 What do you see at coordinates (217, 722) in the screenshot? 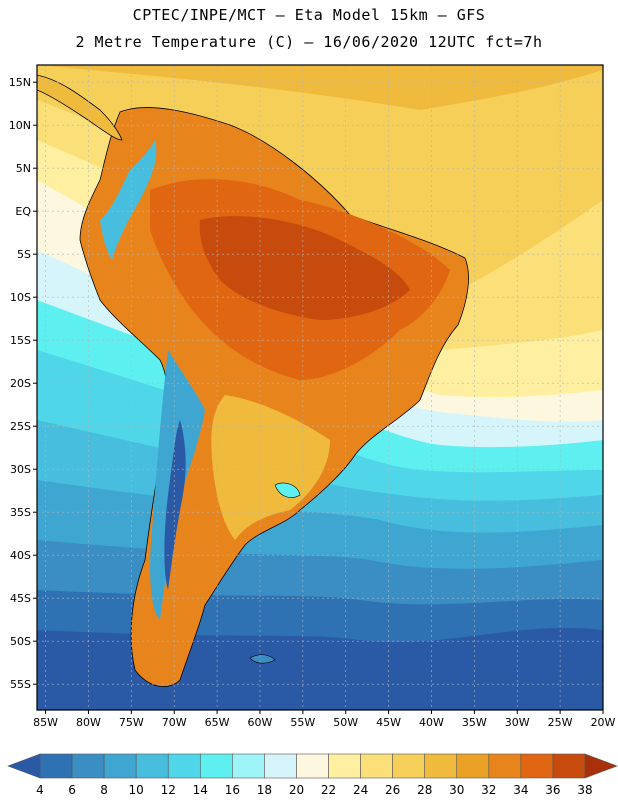
I see `longitude-label: 65W` at bounding box center [217, 722].